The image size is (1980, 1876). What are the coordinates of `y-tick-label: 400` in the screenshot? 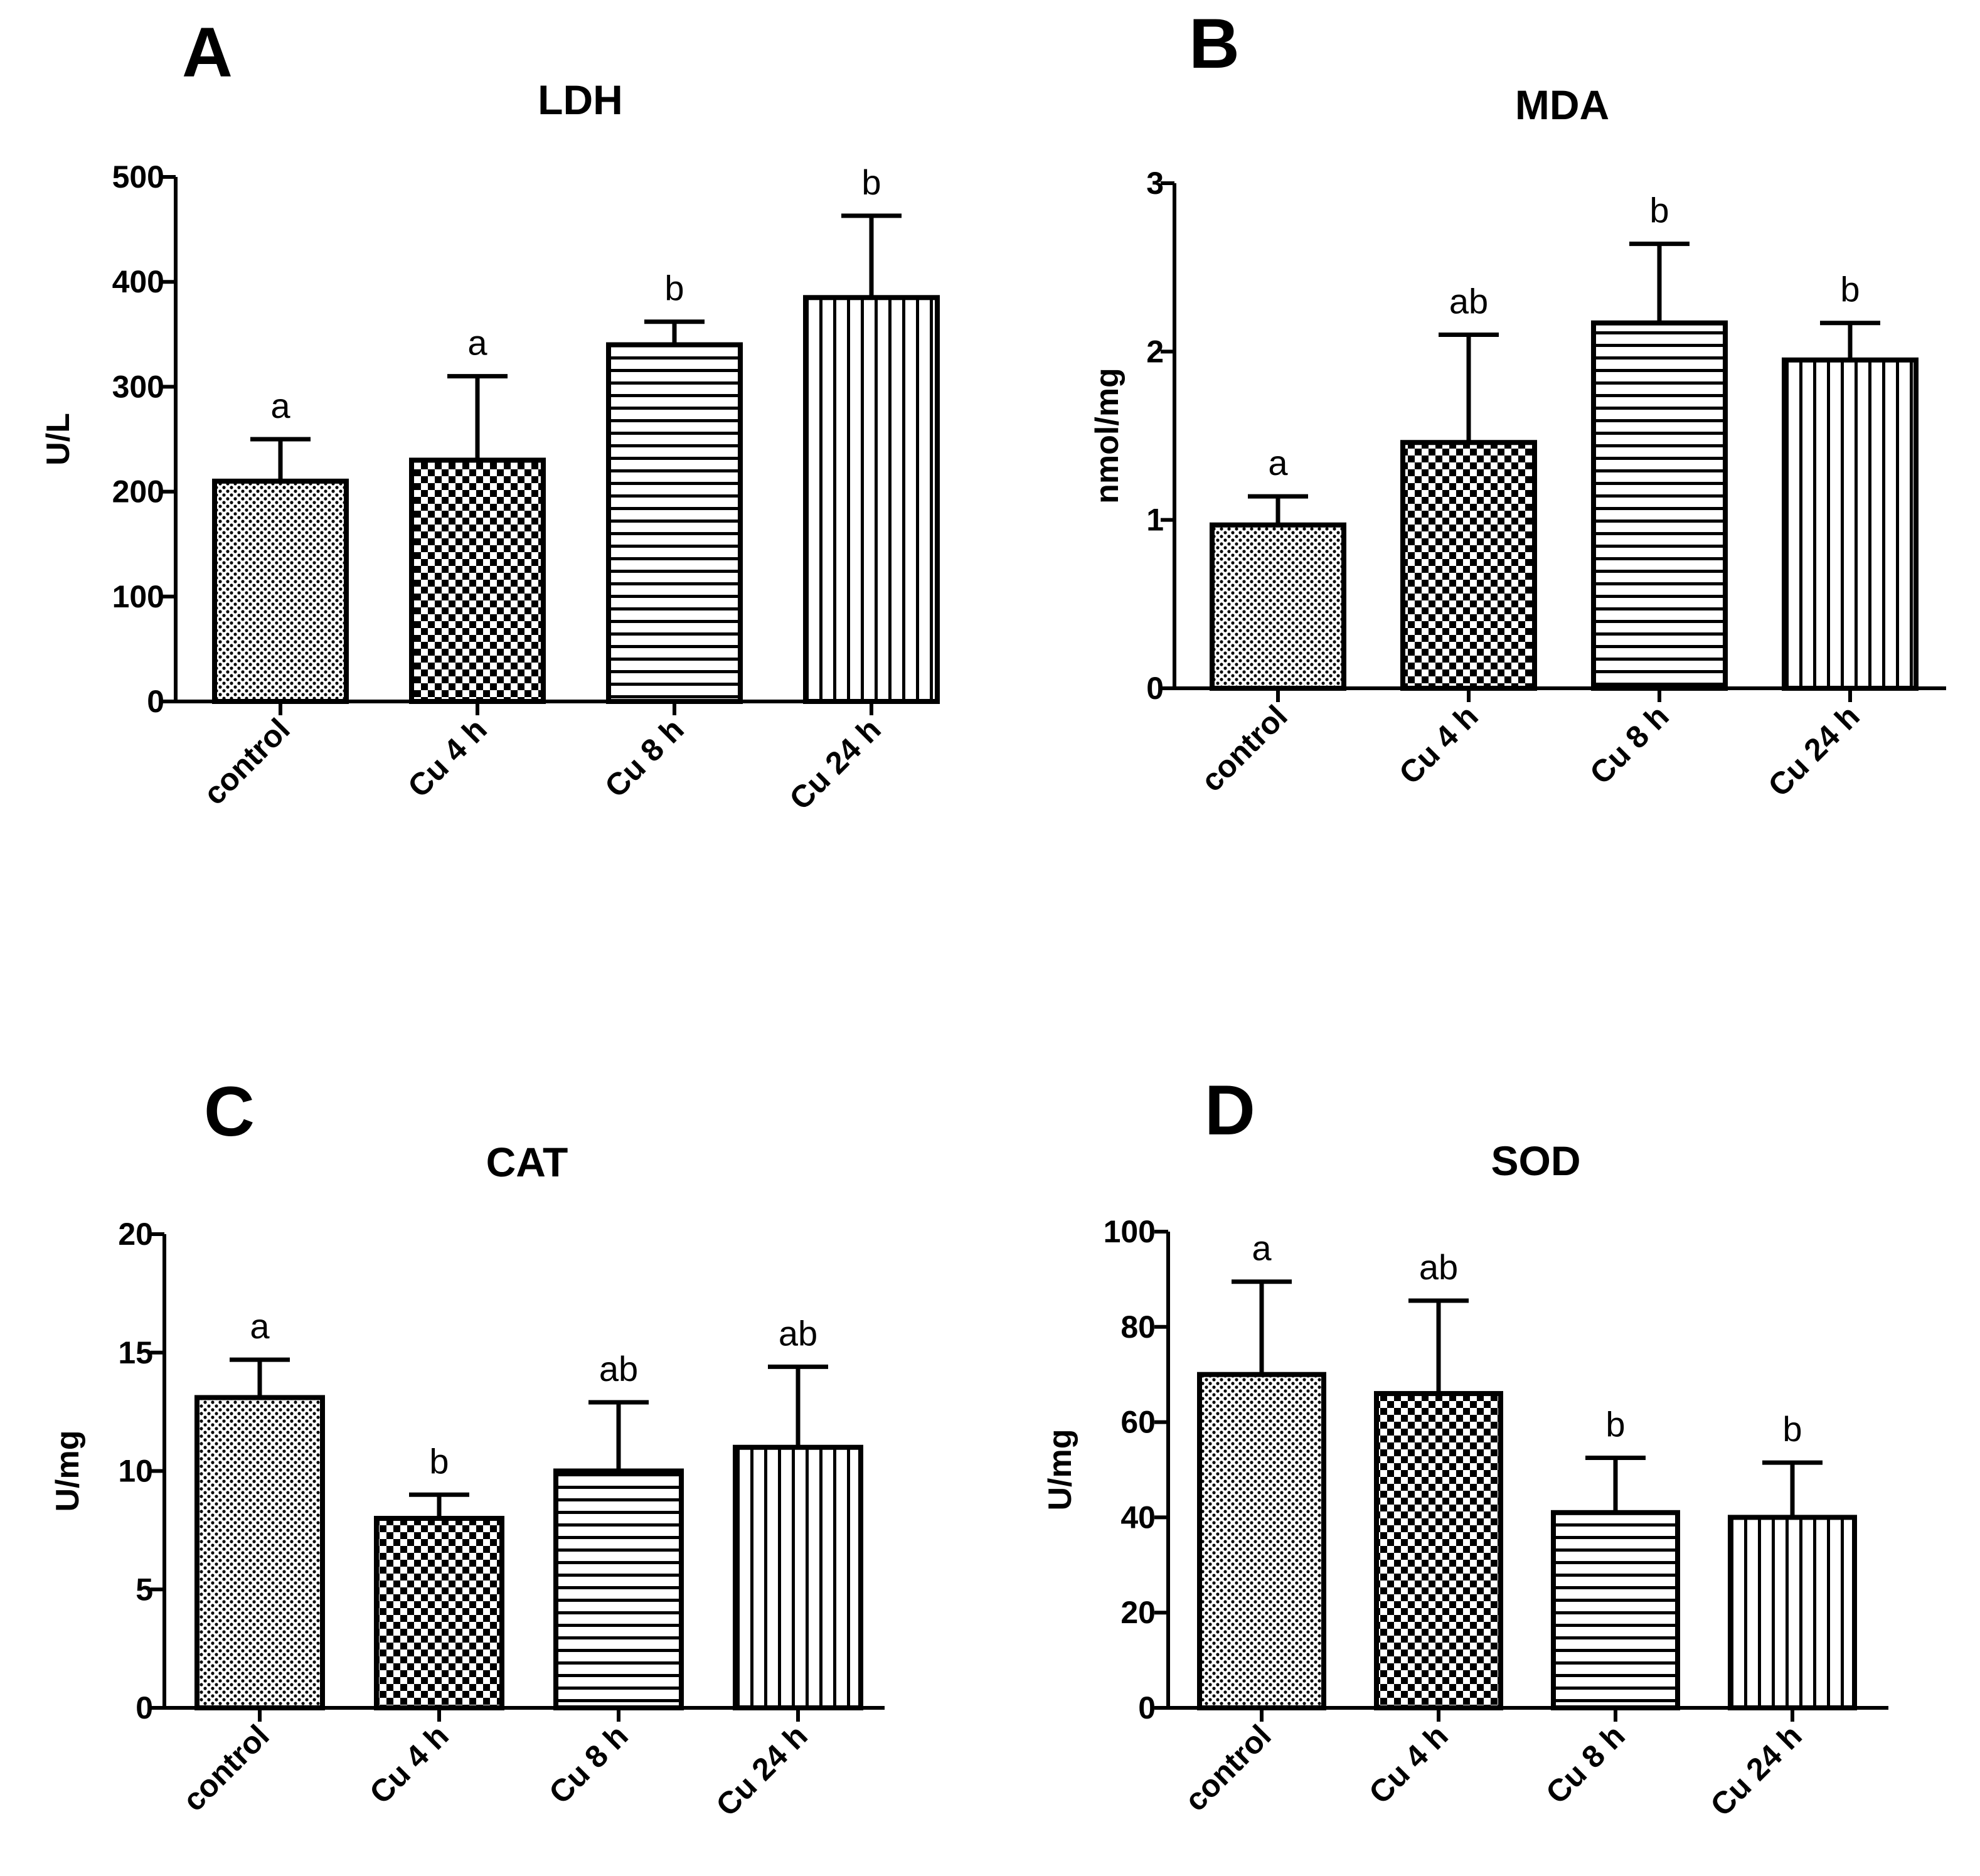 It's located at (138, 281).